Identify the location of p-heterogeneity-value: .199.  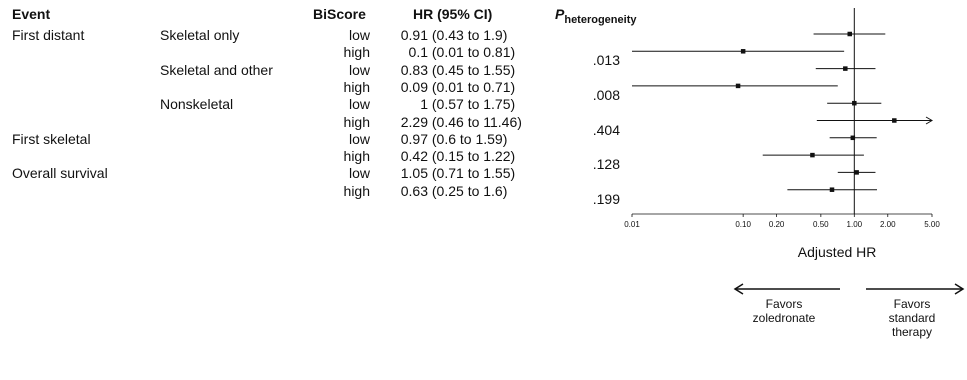
(606, 198).